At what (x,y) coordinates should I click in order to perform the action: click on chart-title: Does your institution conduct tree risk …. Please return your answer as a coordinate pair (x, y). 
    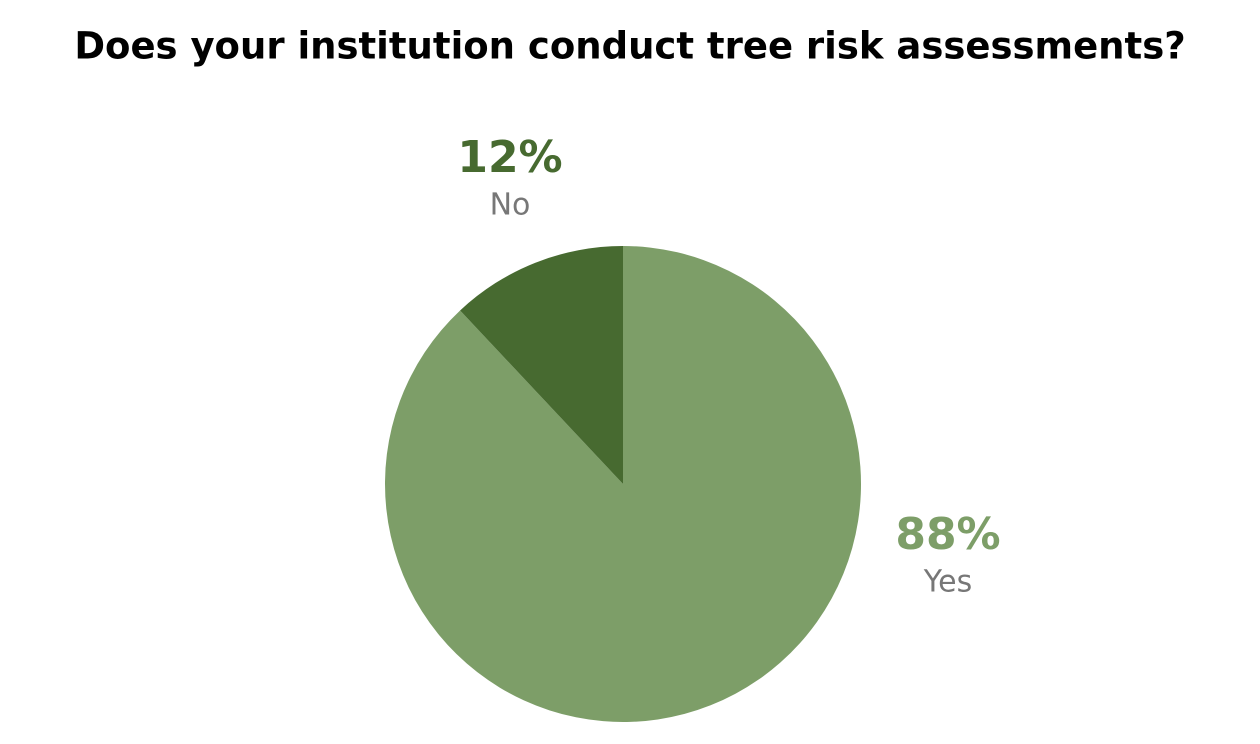
    Looking at the image, I should click on (629, 46).